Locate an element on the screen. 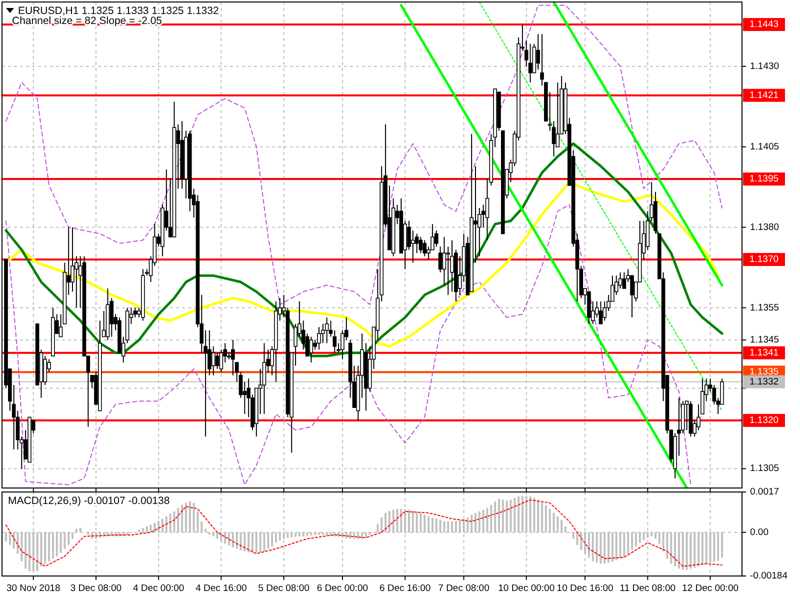 This screenshot has width=800, height=600. x-tick-label: 11 Dec 08:00 is located at coordinates (648, 588).